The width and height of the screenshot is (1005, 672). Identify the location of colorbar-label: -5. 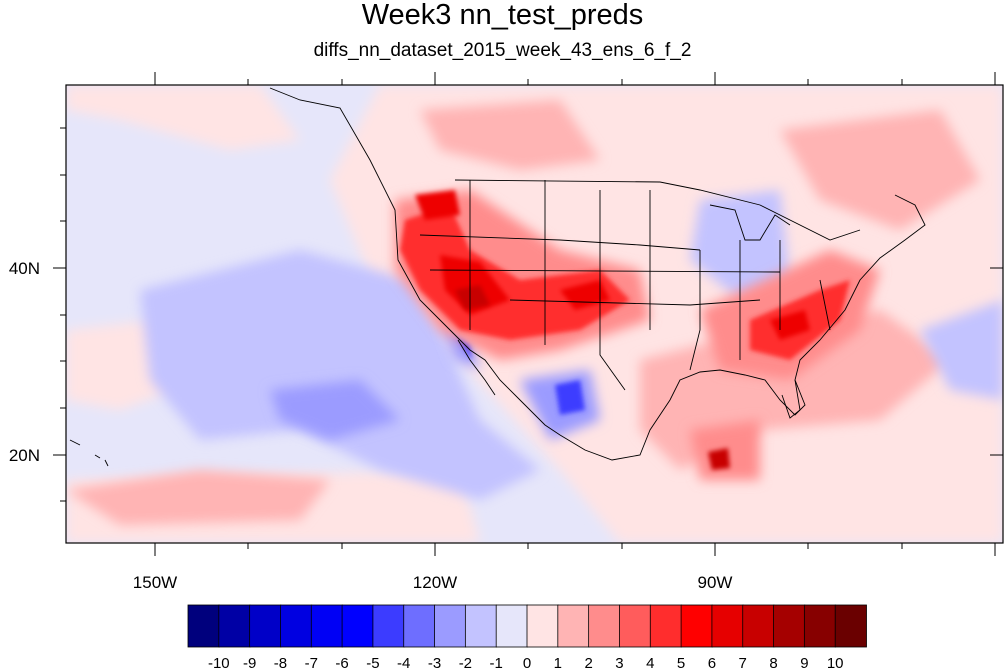
(372, 663).